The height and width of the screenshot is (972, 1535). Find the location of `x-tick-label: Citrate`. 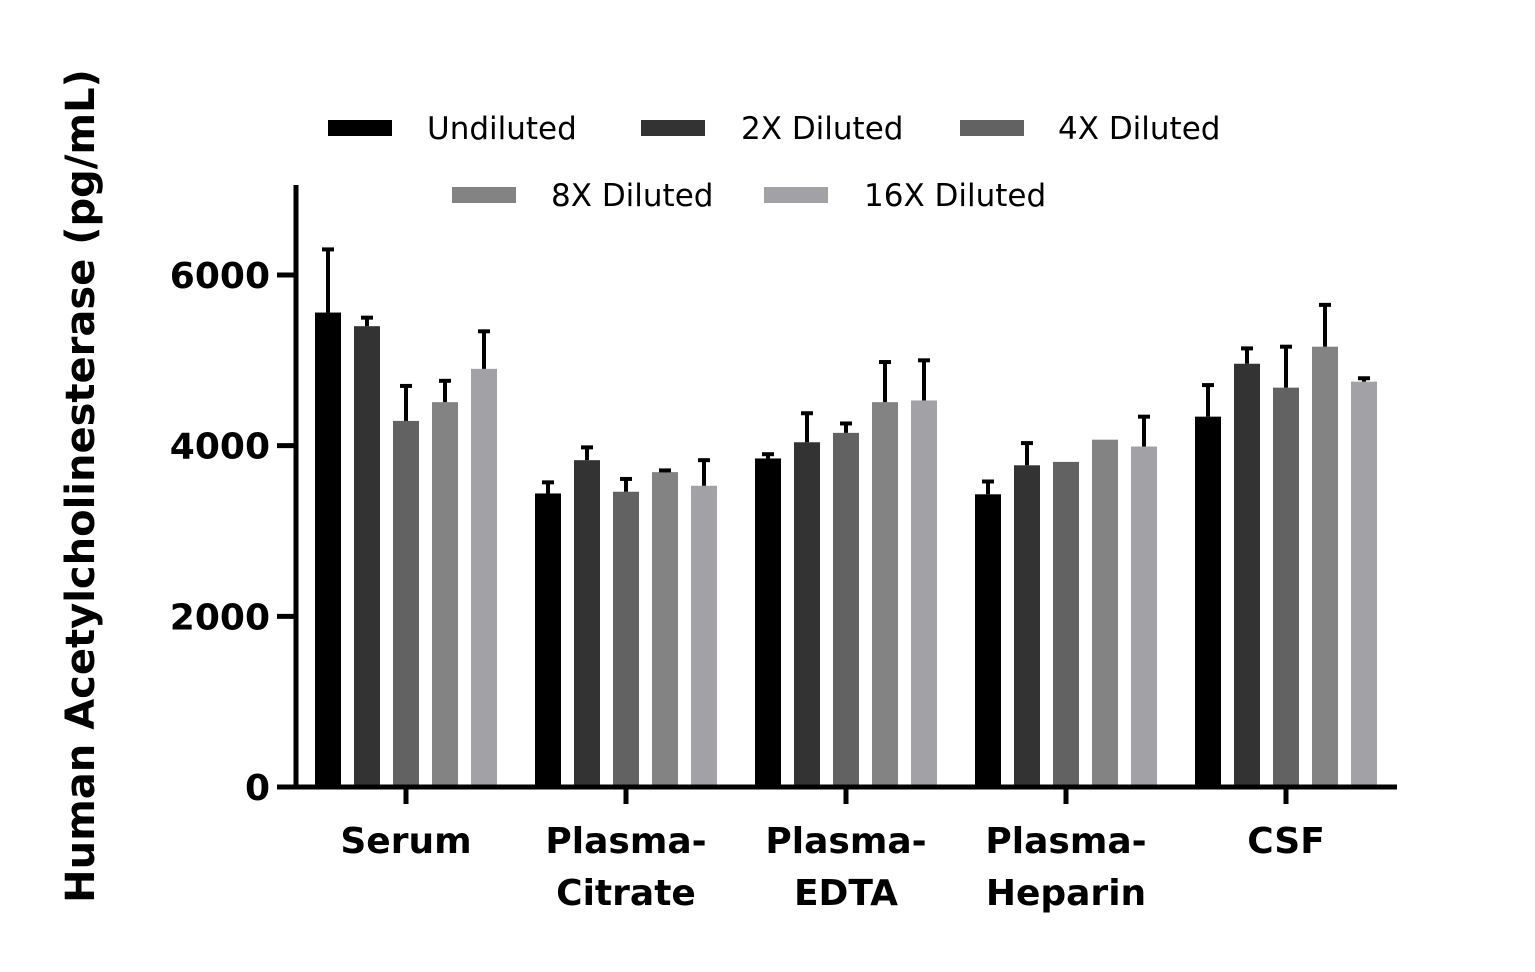

x-tick-label: Citrate is located at coordinates (626, 893).